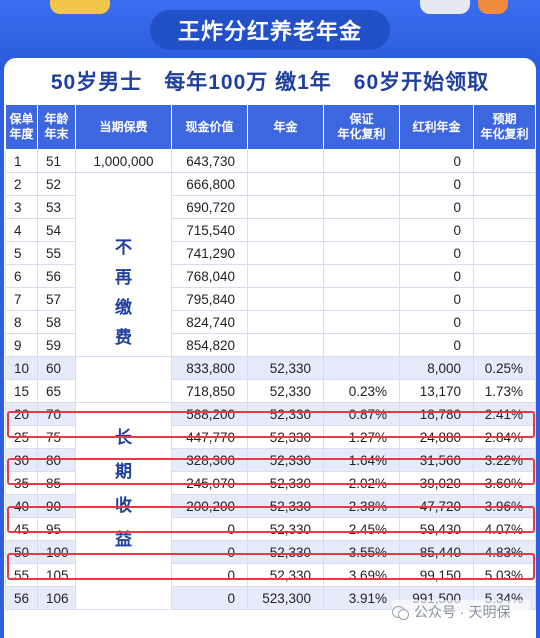 The height and width of the screenshot is (638, 540). I want to click on table-row: 15 65 718,850 52,330 0.23% 13,170 1.73%, so click(270, 391).